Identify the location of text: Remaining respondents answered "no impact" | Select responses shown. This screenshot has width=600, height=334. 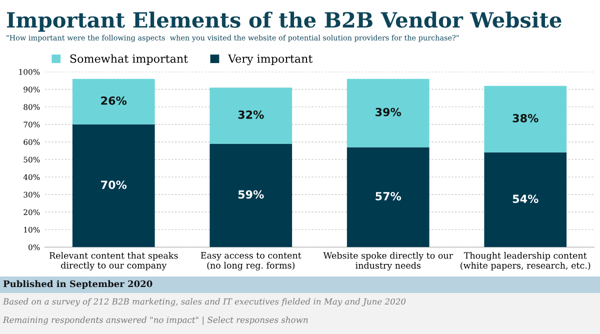
(155, 320).